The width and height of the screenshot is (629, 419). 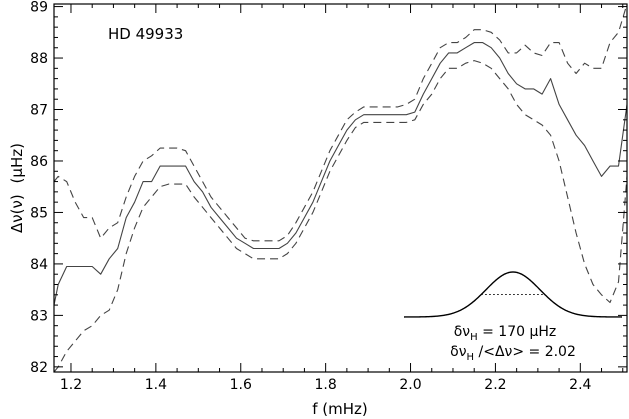 What do you see at coordinates (495, 385) in the screenshot?
I see `x-tick-label: 2.2` at bounding box center [495, 385].